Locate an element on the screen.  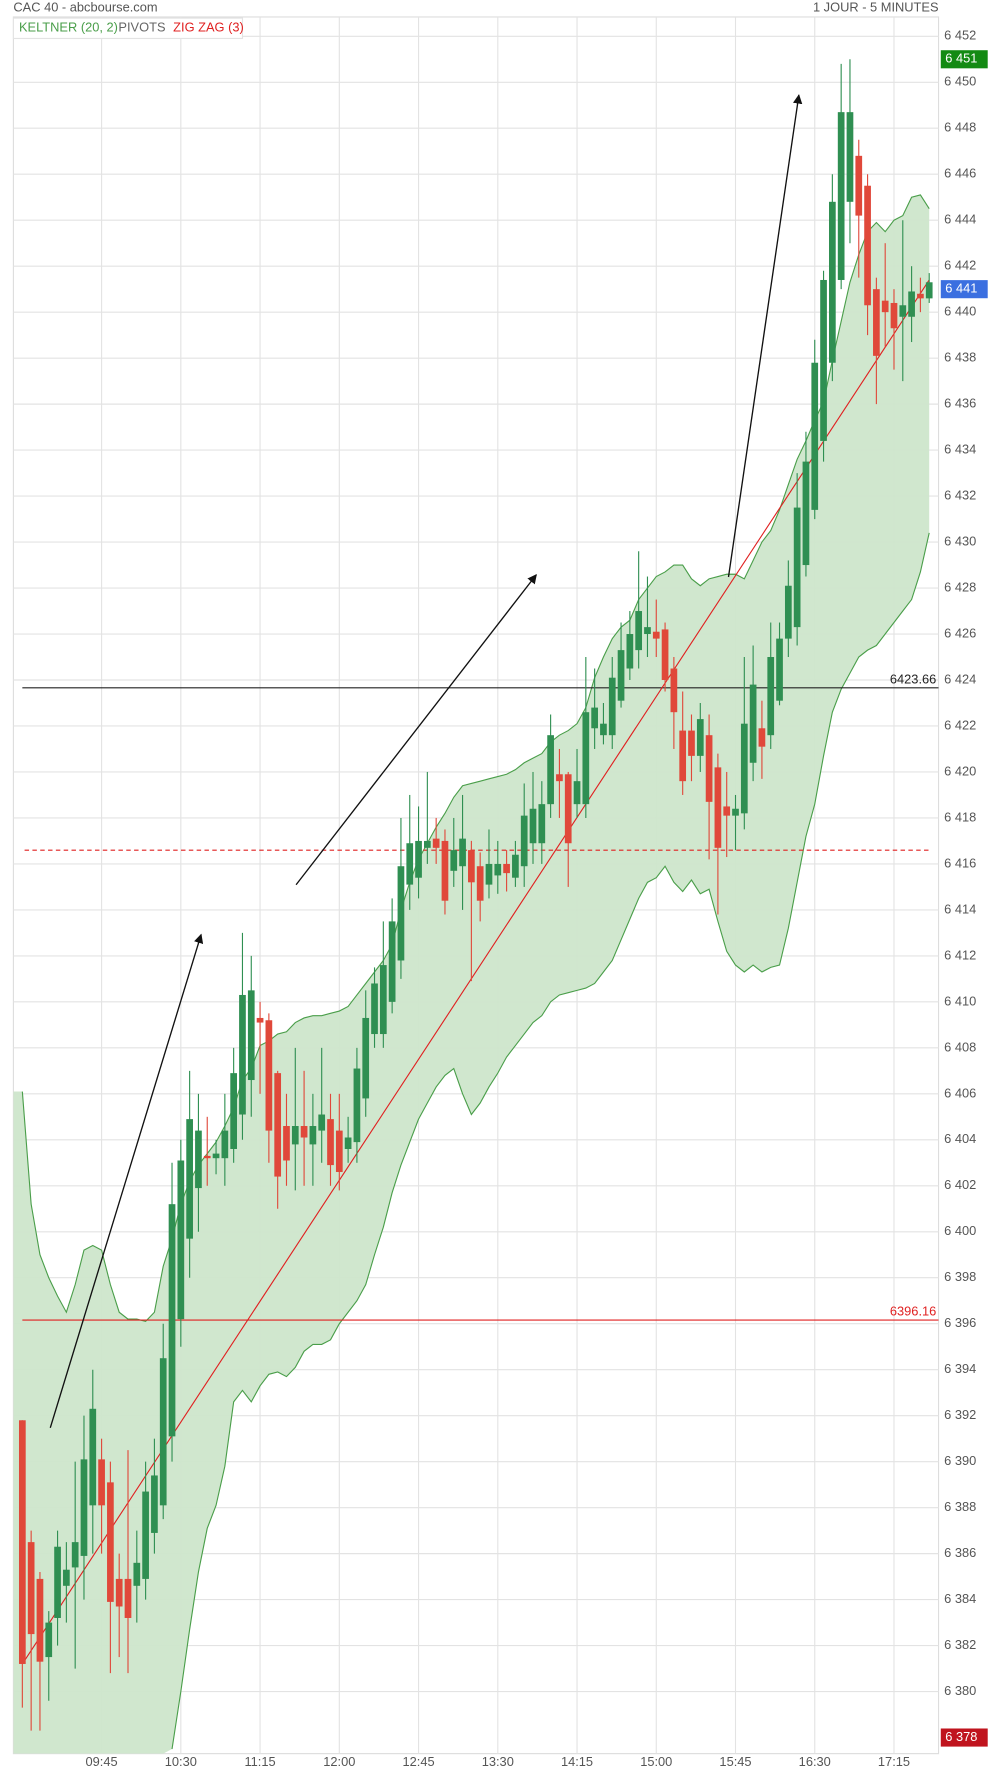
y-tick-label: 6 420 is located at coordinates (960, 770).